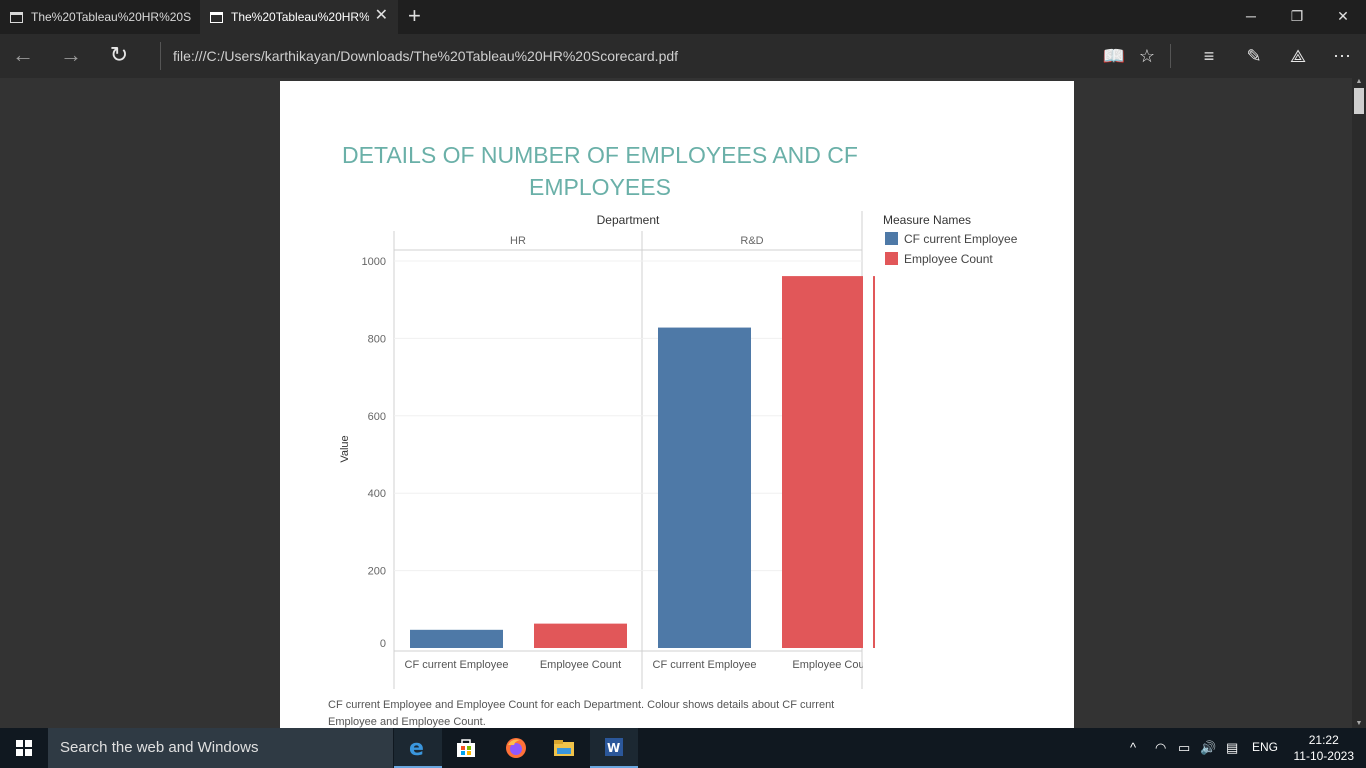  I want to click on new-tab-button: +, so click(414, 15).